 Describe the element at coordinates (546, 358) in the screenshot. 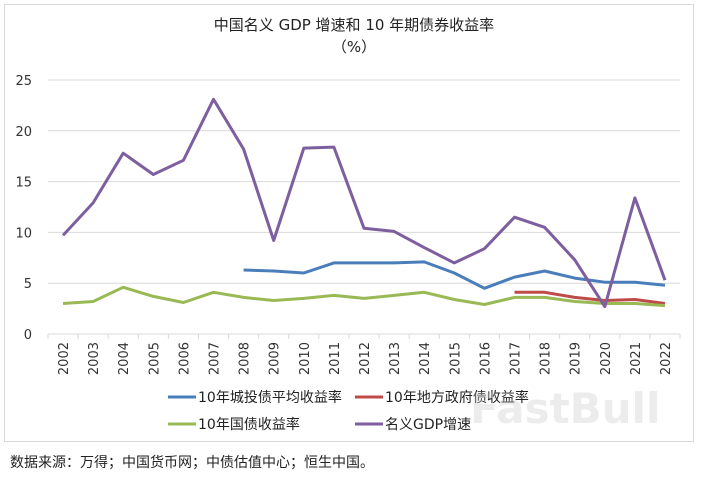

I see `x-tick-label: 2018` at that location.